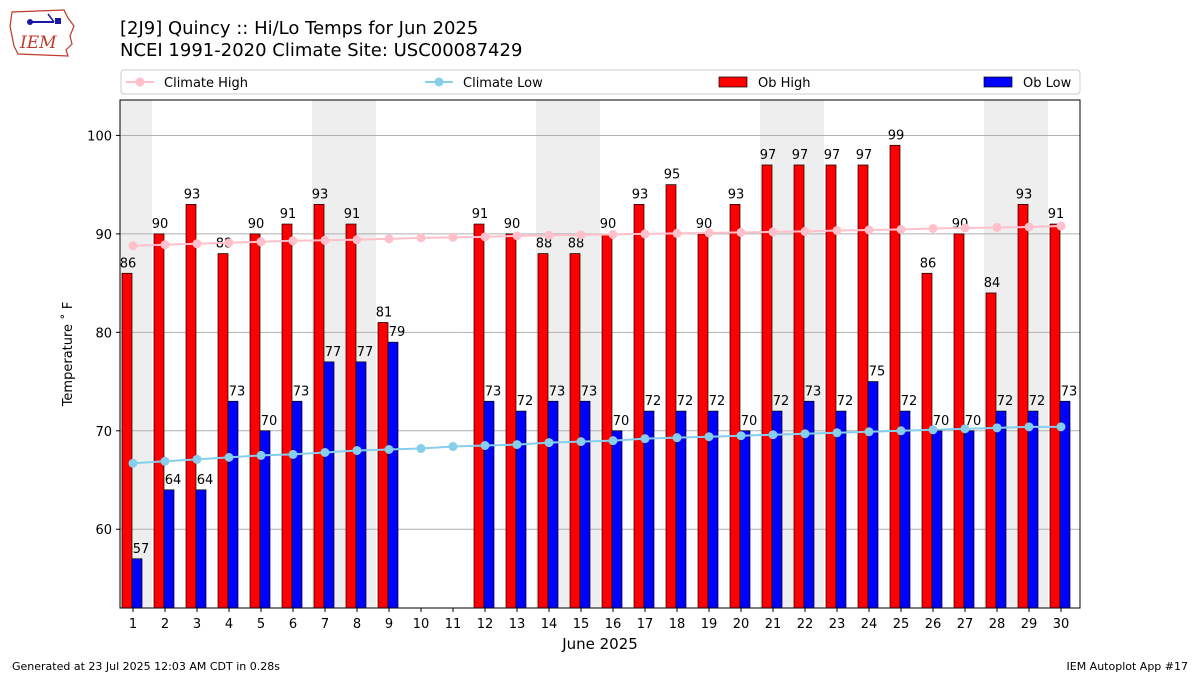  I want to click on ob-low-label: 64, so click(173, 480).